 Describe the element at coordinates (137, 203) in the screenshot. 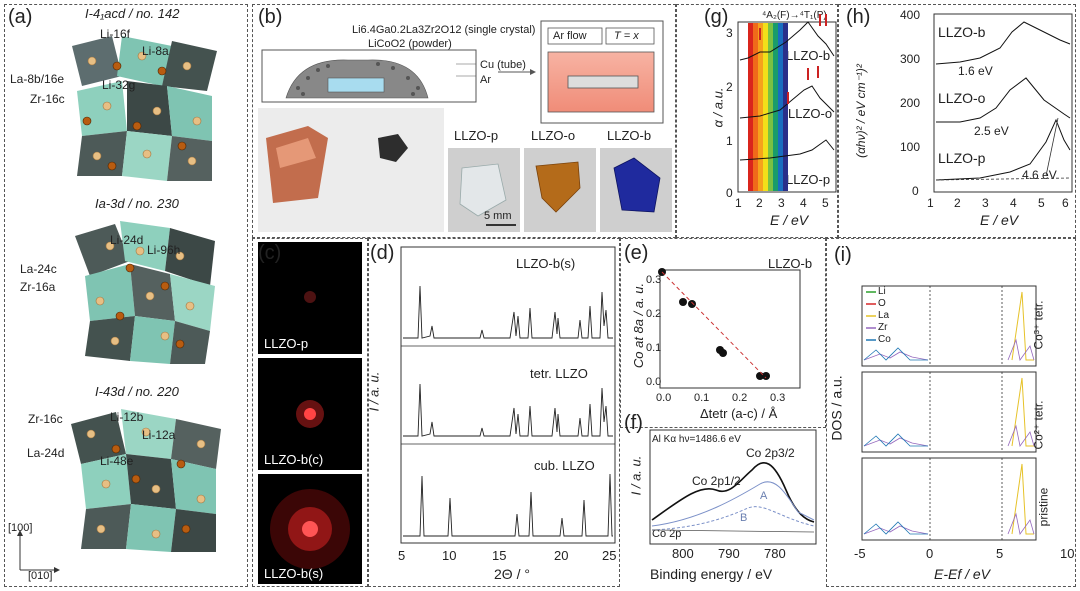

I see `structure-2-title: Ia-3d / no. 230` at that location.